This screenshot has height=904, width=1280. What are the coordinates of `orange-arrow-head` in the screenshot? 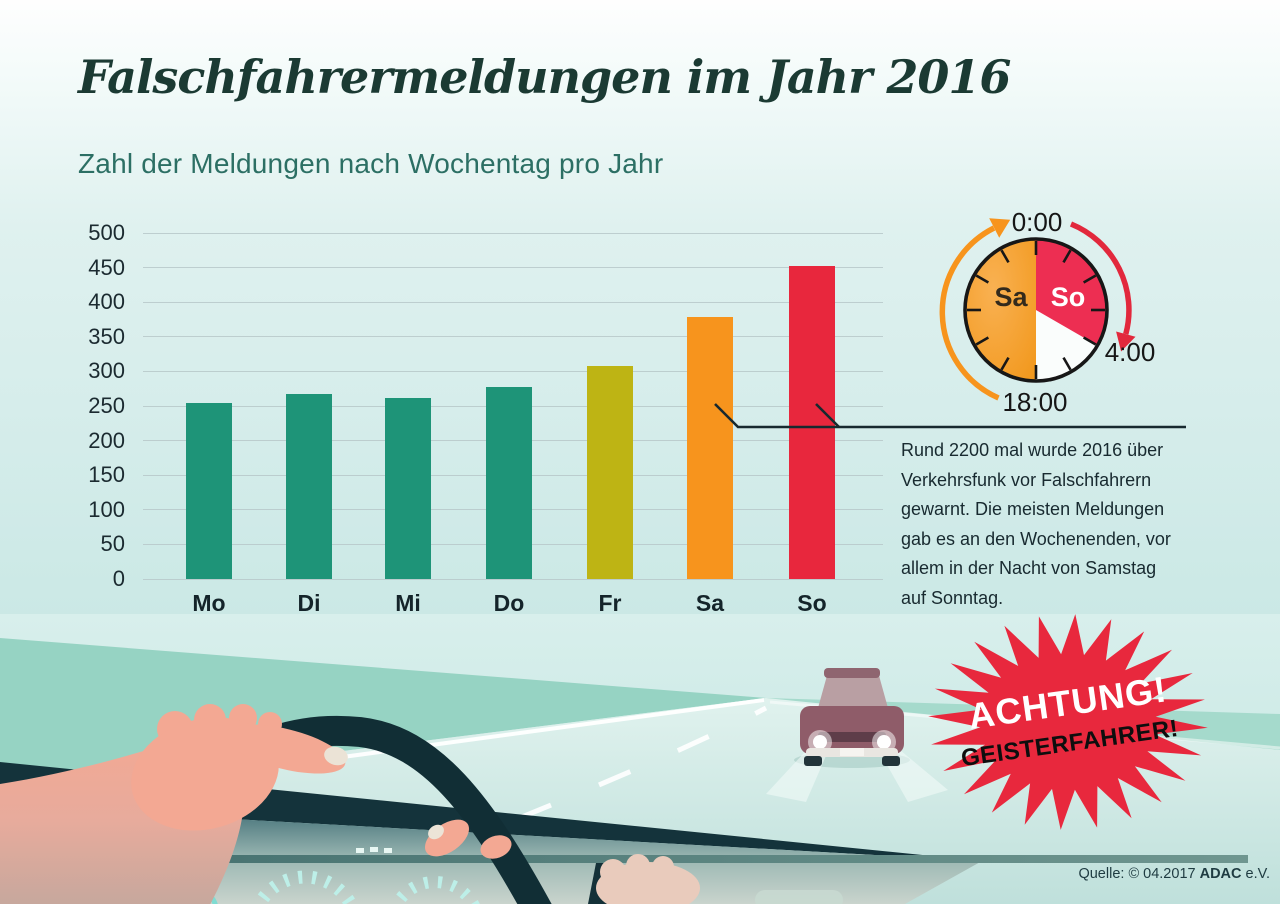 It's located at (1000, 228).